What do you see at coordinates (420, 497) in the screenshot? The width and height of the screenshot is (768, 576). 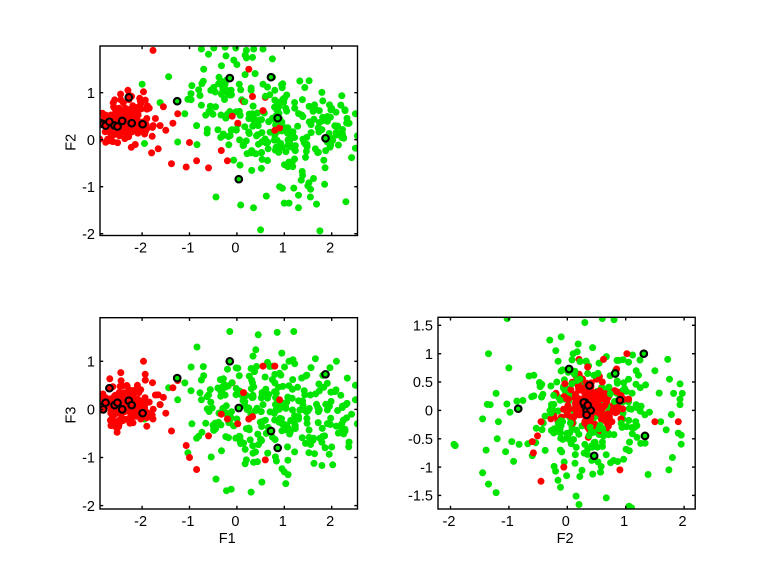 I see `svg-text: -1.5` at bounding box center [420, 497].